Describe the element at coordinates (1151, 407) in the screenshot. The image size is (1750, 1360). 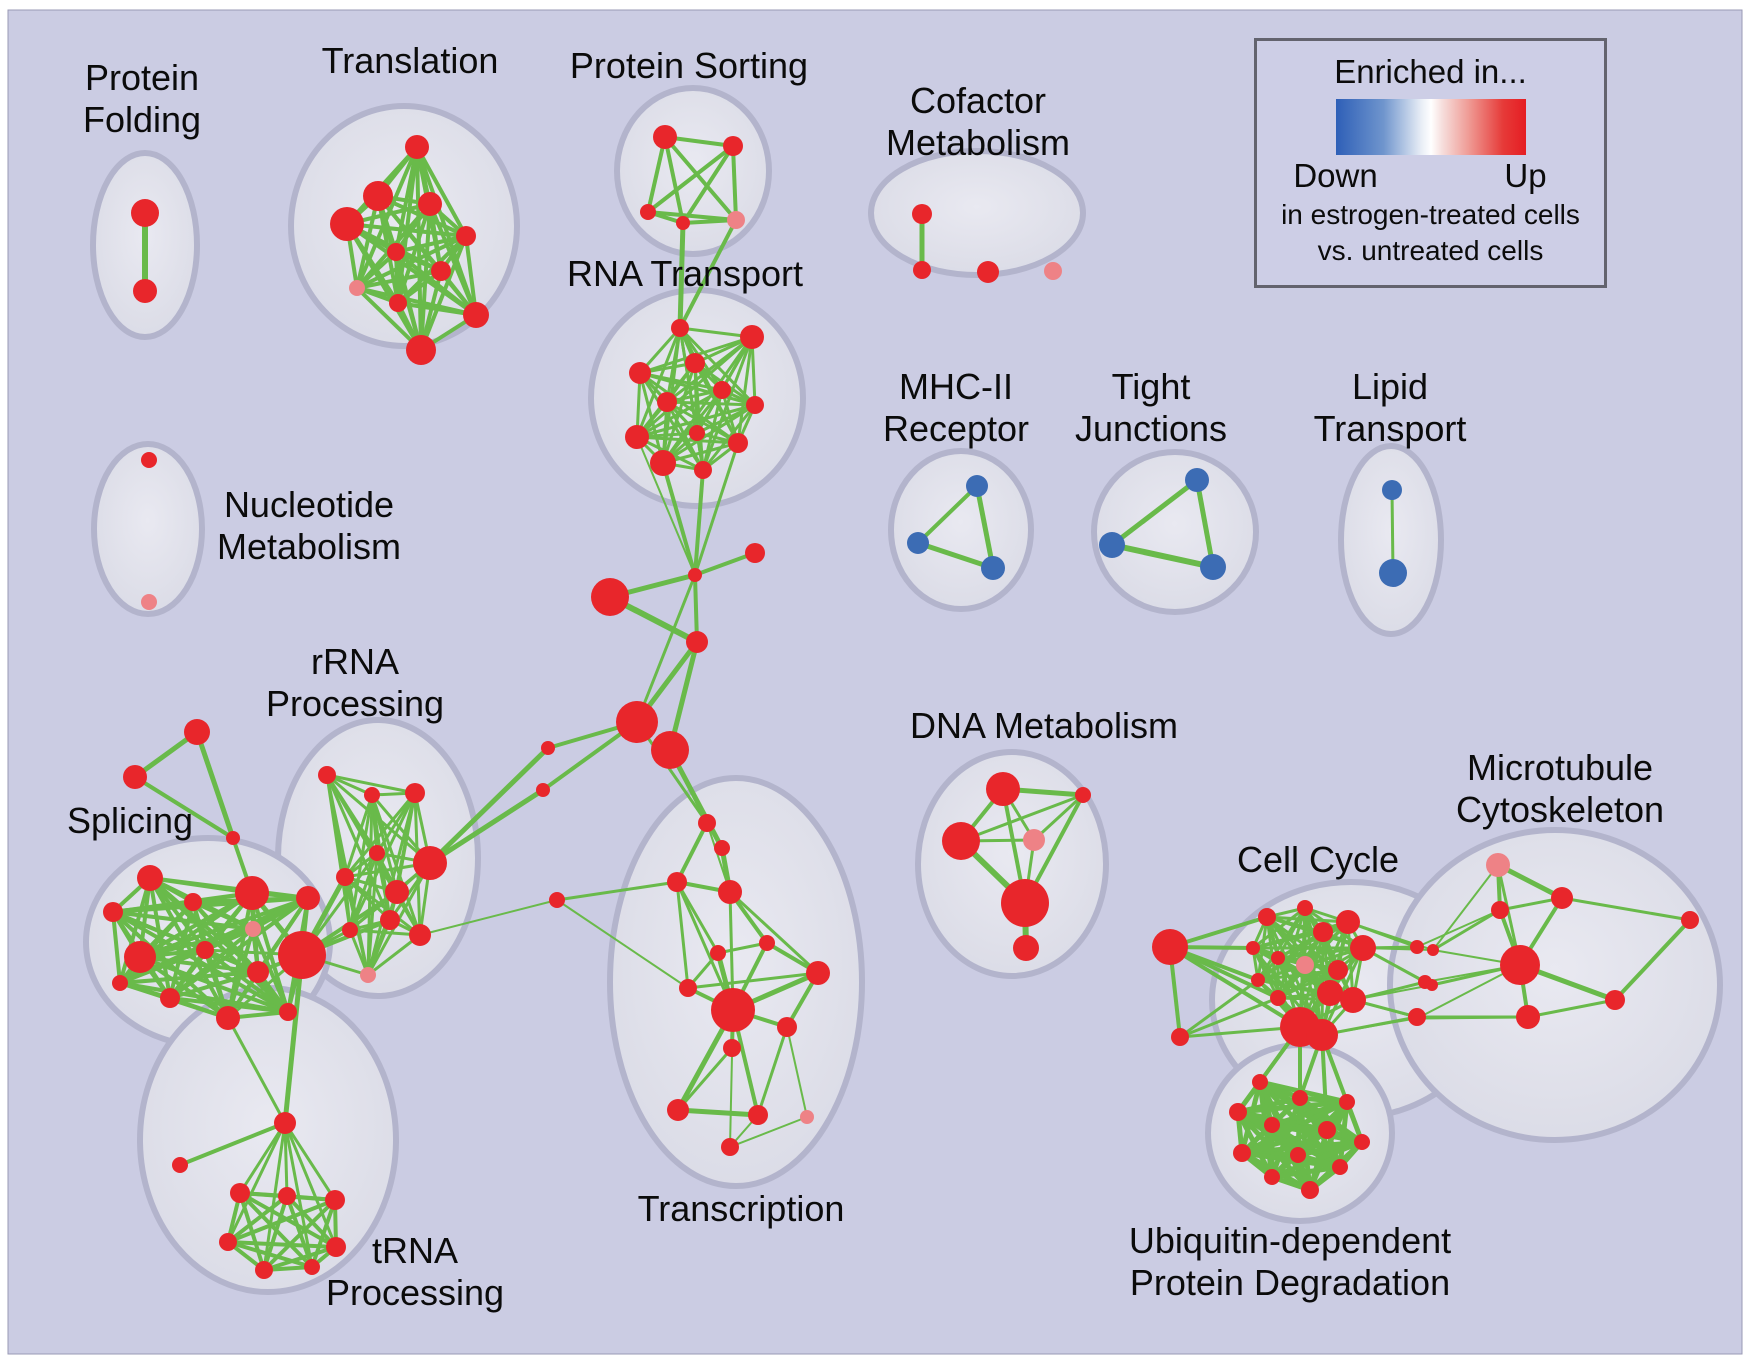
I see `cluster-label-tight-junctions: Tight Junctions` at that location.